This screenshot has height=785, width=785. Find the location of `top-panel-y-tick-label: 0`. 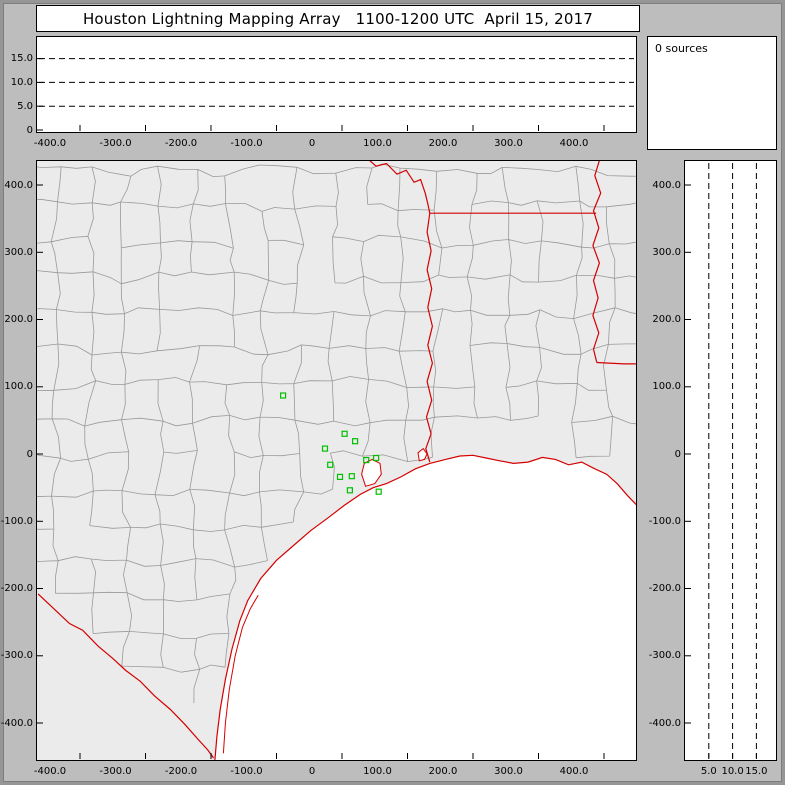

top-panel-y-tick-label: 0 is located at coordinates (29, 130).